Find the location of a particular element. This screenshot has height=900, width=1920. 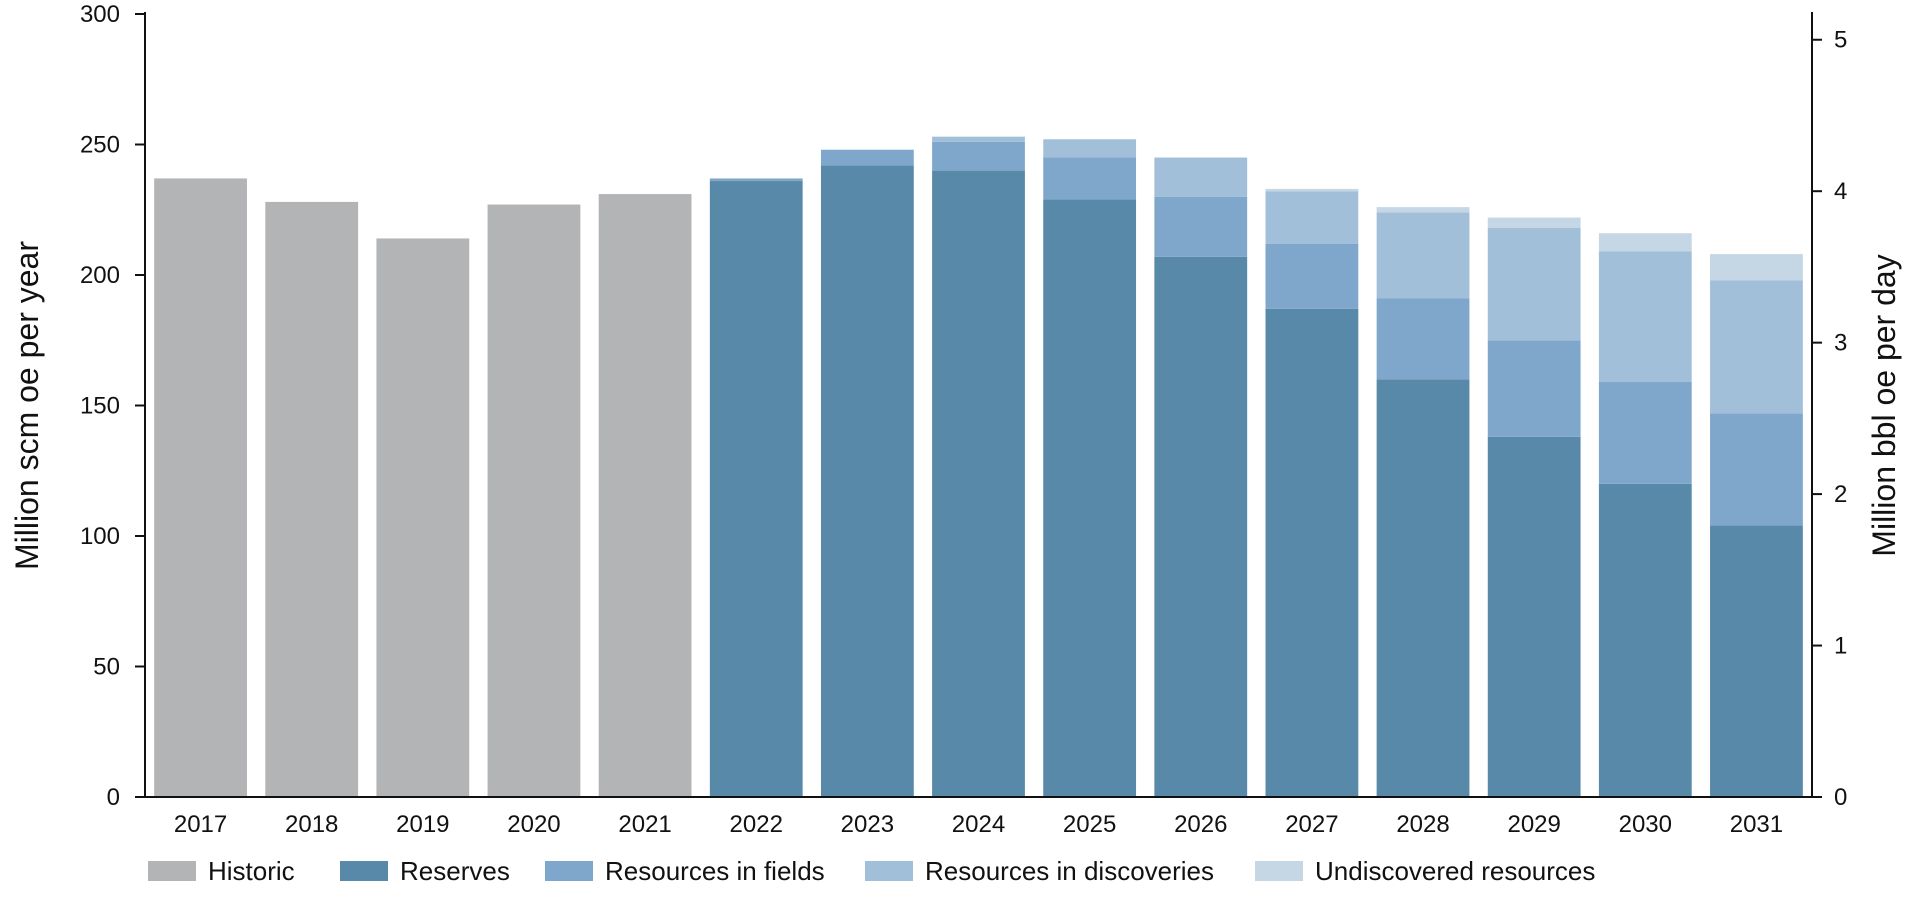

bar-2027-undiscovered-resources is located at coordinates (1312, 190).